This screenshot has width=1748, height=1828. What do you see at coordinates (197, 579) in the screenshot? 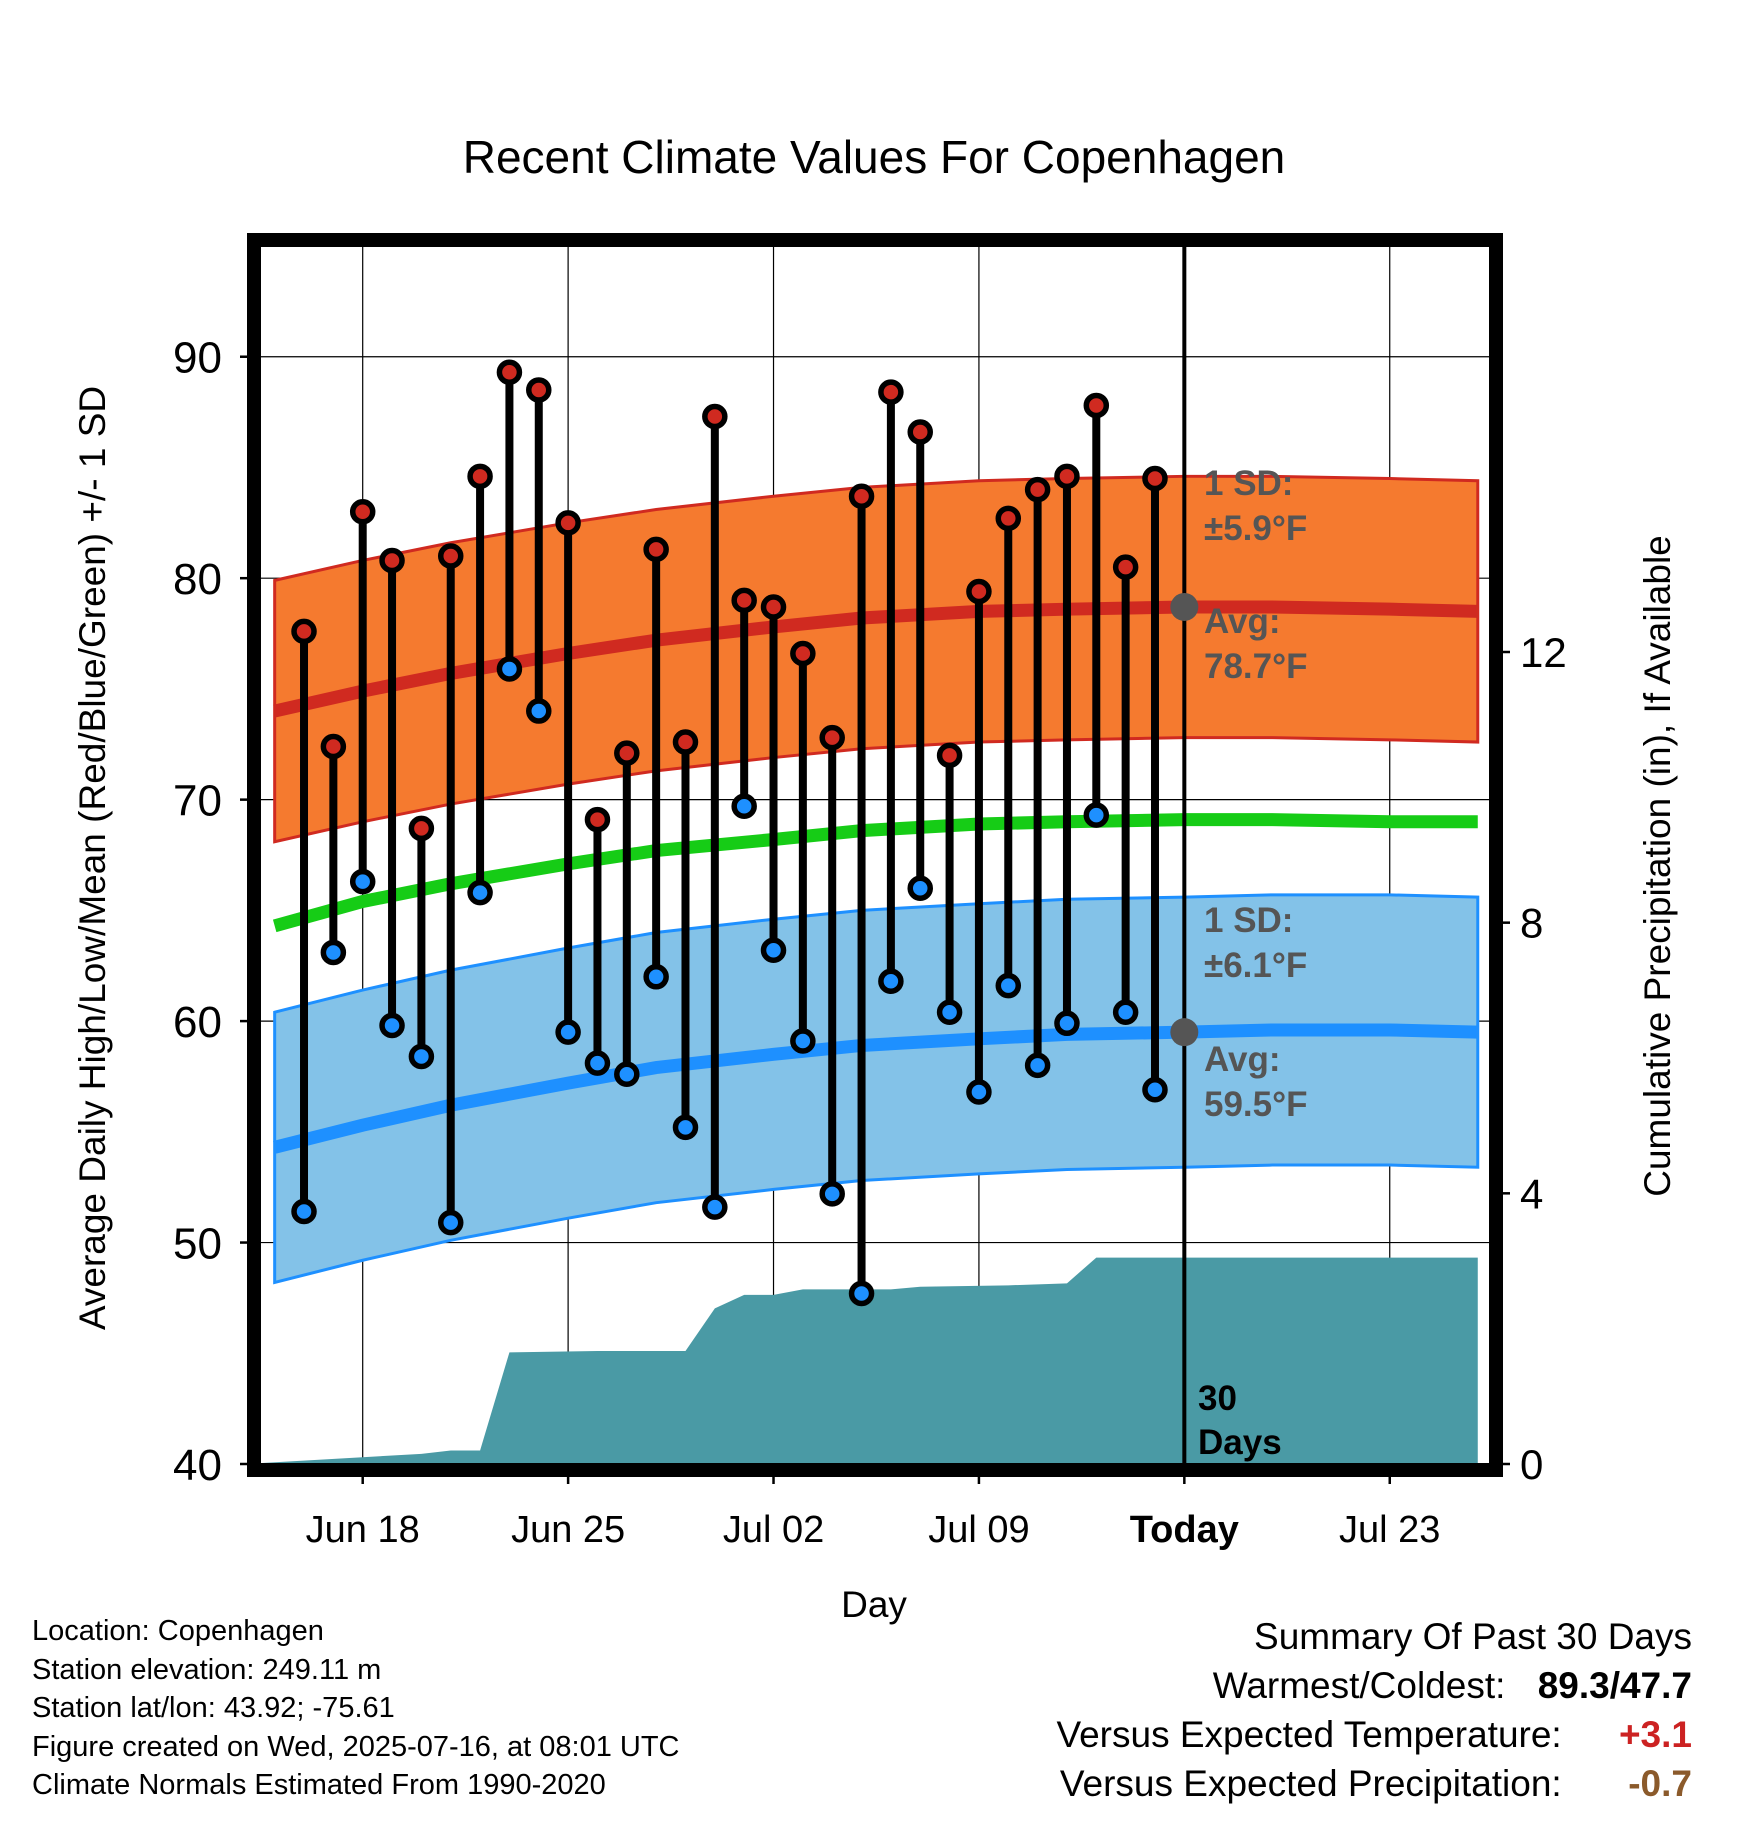
I see `y-tick-label: 80` at bounding box center [197, 579].